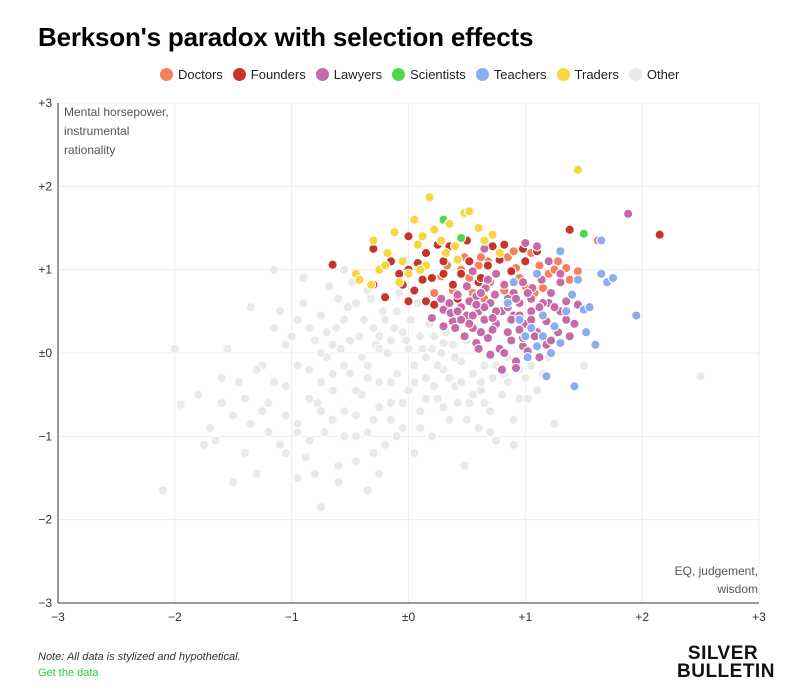 The width and height of the screenshot is (794, 689). Describe the element at coordinates (429, 74) in the screenshot. I see `legend-item-scientists: Scientists` at that location.